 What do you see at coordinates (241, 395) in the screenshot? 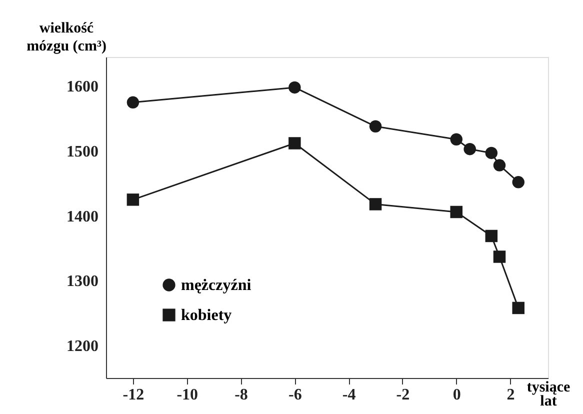
I see `x-tick-label: -8` at bounding box center [241, 395].